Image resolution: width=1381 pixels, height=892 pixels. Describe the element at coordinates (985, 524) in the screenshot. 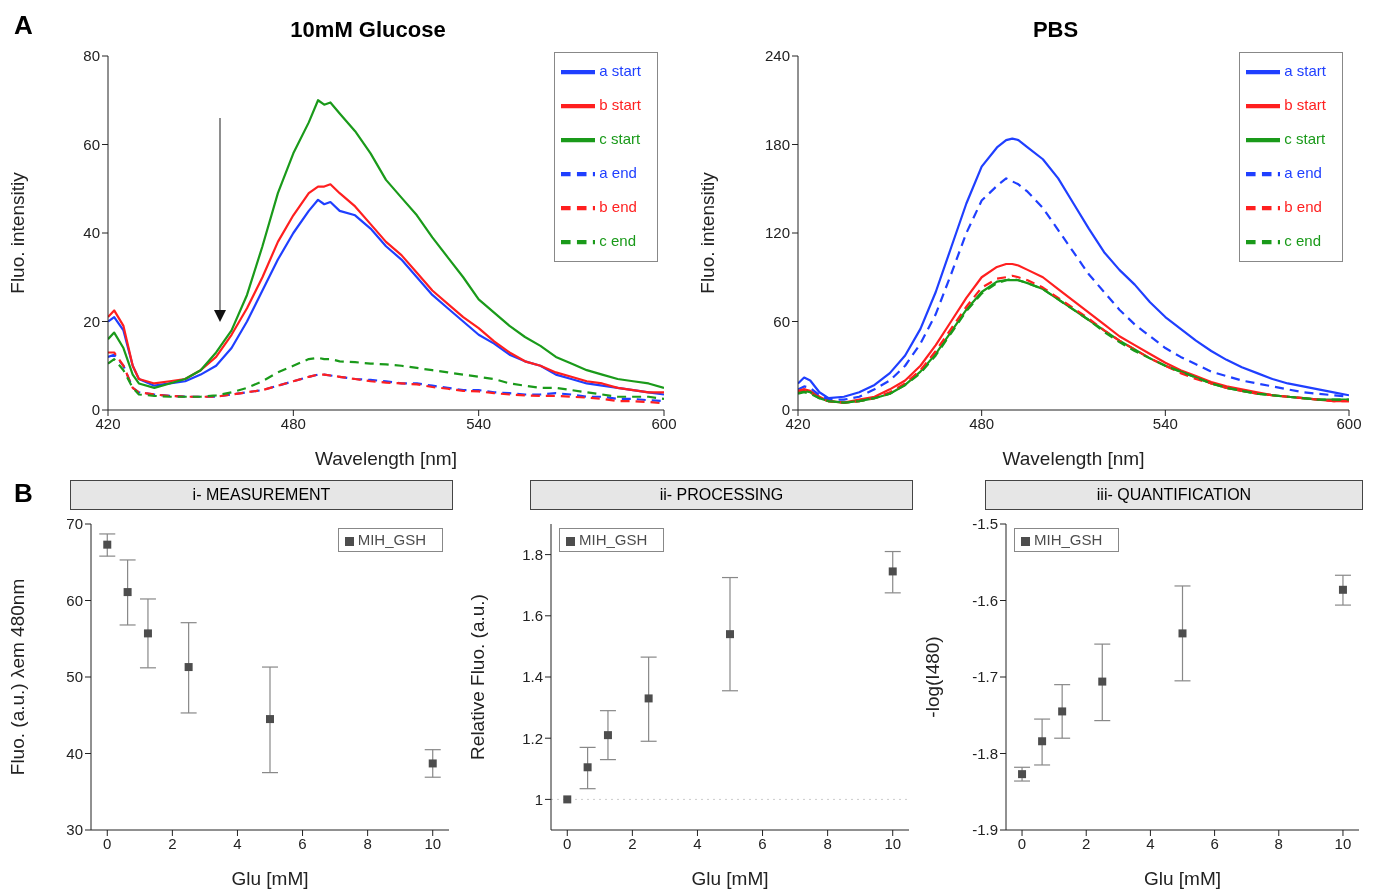

I see `y-tick-label: -1.5` at that location.